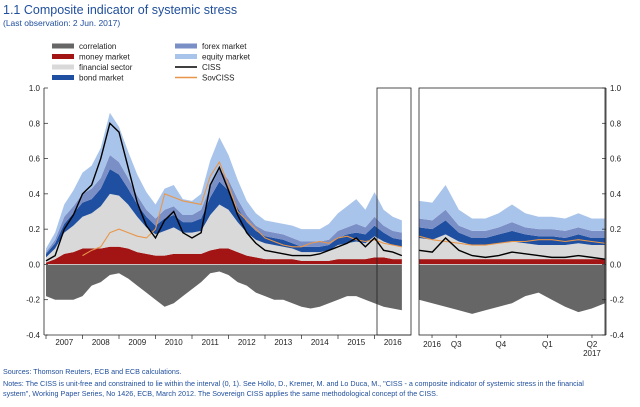 Image resolution: width=640 pixels, height=407 pixels. What do you see at coordinates (186, 56) in the screenshot?
I see `legend-swatch-equity_market` at bounding box center [186, 56].